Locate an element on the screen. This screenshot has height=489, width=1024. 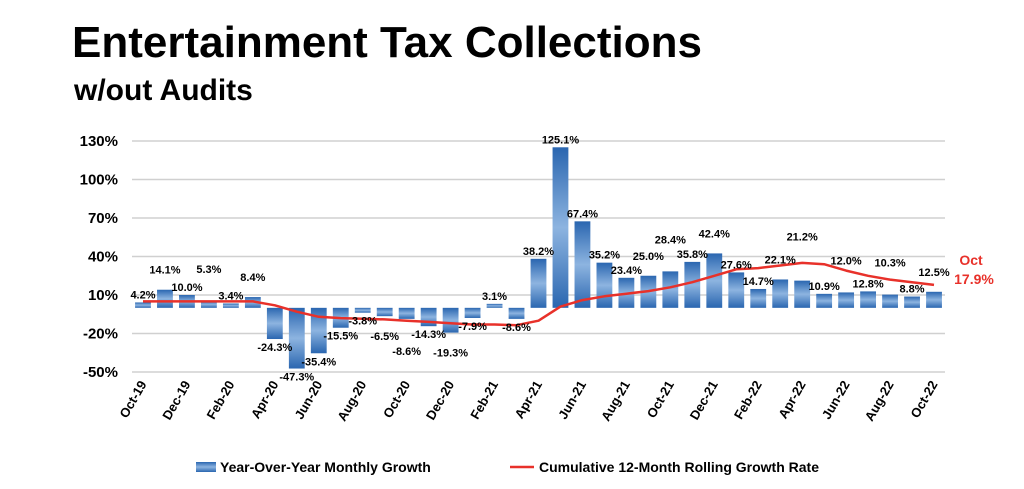
data-label: 4.2% is located at coordinates (142, 295).